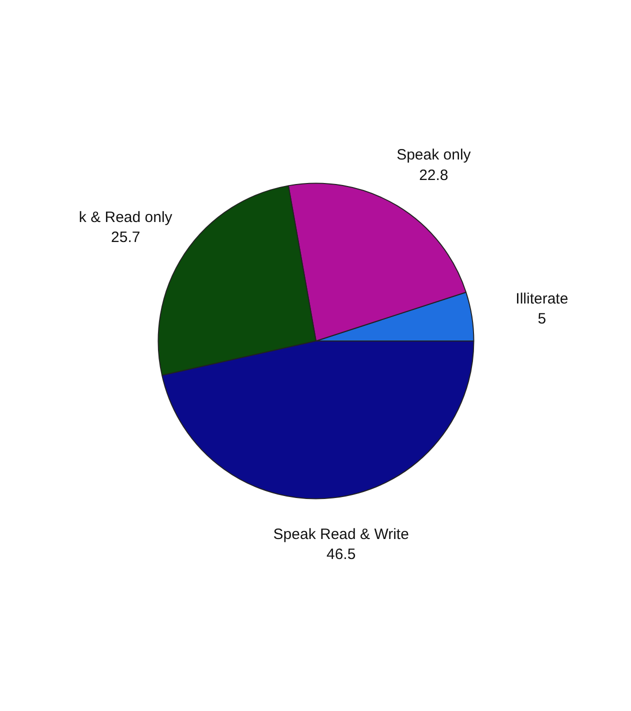 The height and width of the screenshot is (711, 631). Describe the element at coordinates (341, 555) in the screenshot. I see `data-label: 46.5` at that location.